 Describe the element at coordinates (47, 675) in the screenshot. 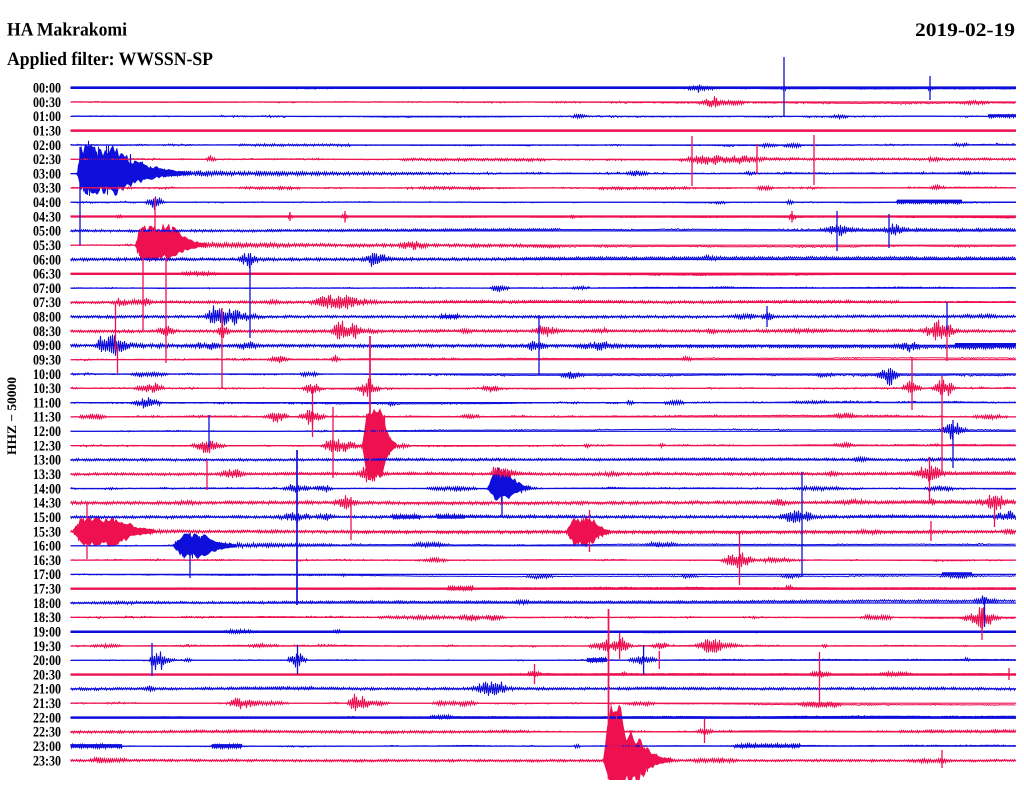

I see `svg-text: 20:30` at that location.